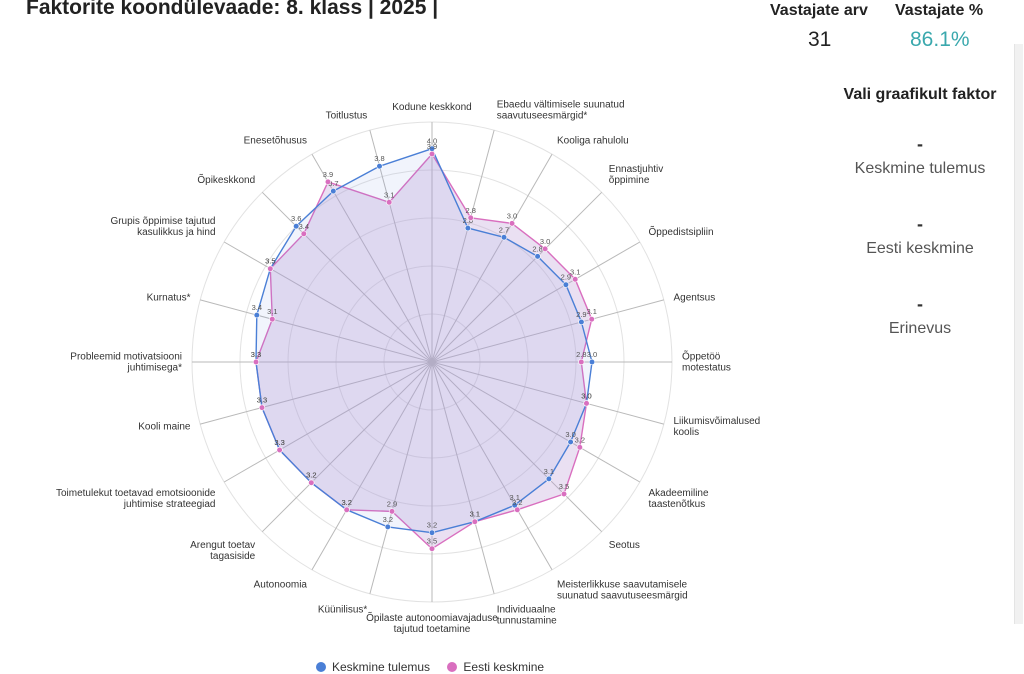  Describe the element at coordinates (820, 39) in the screenshot. I see `respondents-count-value: 31` at that location.